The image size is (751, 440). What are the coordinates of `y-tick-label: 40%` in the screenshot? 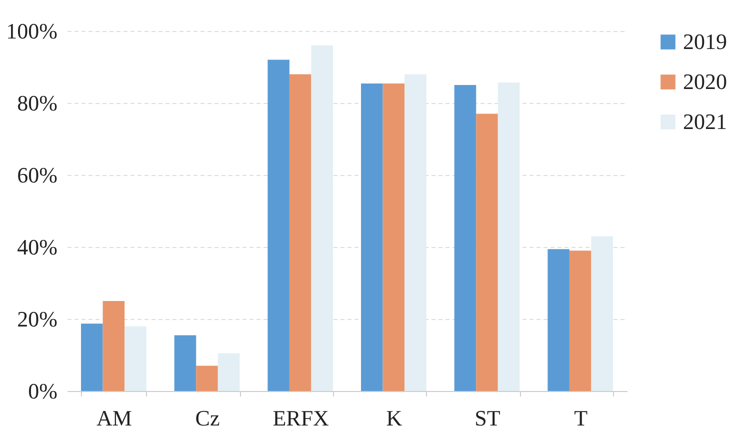 It's located at (37, 247).